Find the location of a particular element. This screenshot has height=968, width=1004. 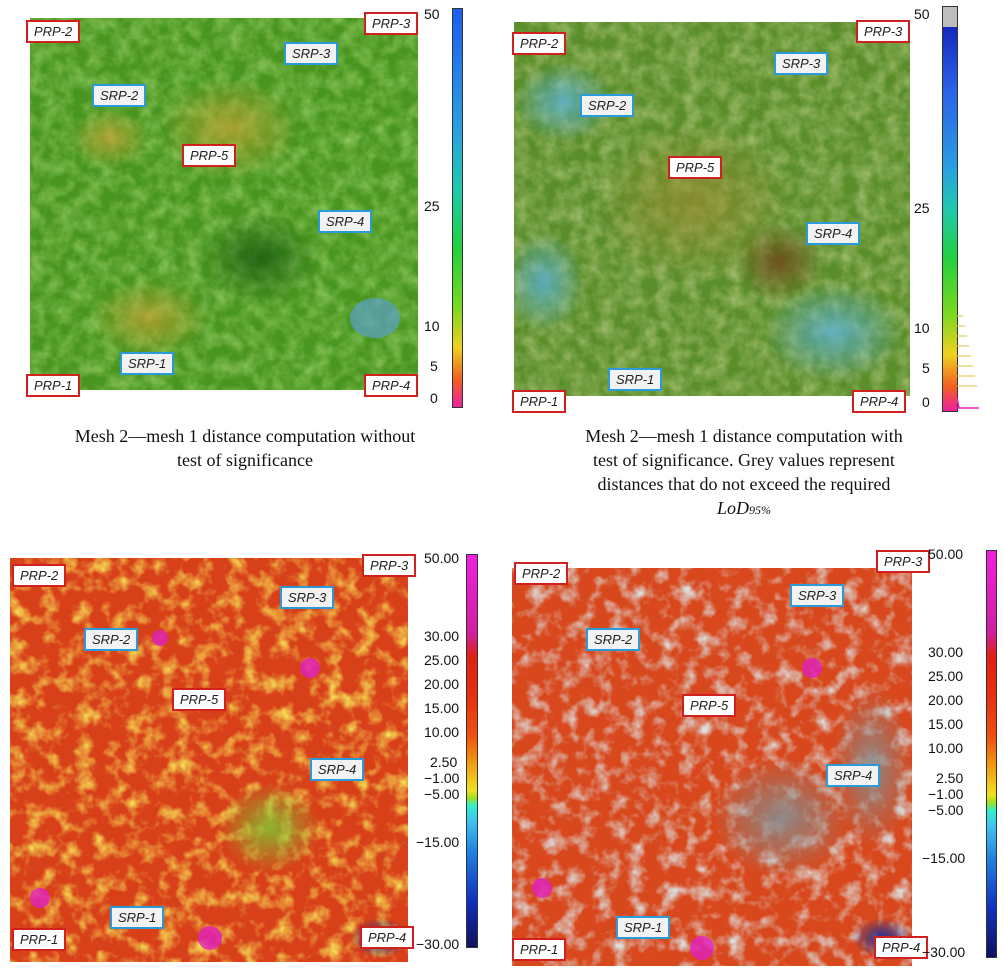

lod-symbol: LoD is located at coordinates (732, 508).